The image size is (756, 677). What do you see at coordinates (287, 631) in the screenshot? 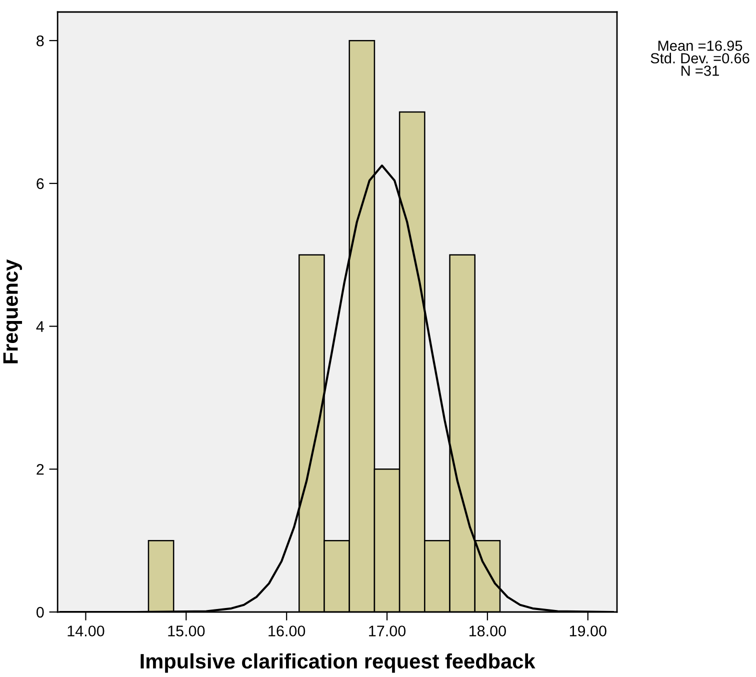
I see `x-tick-label: 16.00` at bounding box center [287, 631].